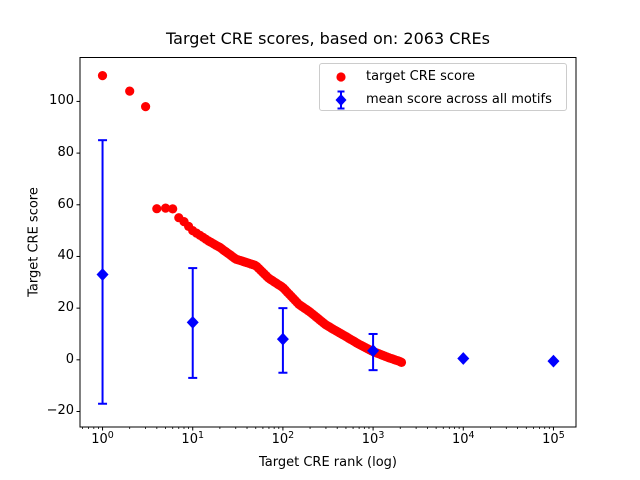  Describe the element at coordinates (553, 438) in the screenshot. I see `x-tick-label: 105` at that location.